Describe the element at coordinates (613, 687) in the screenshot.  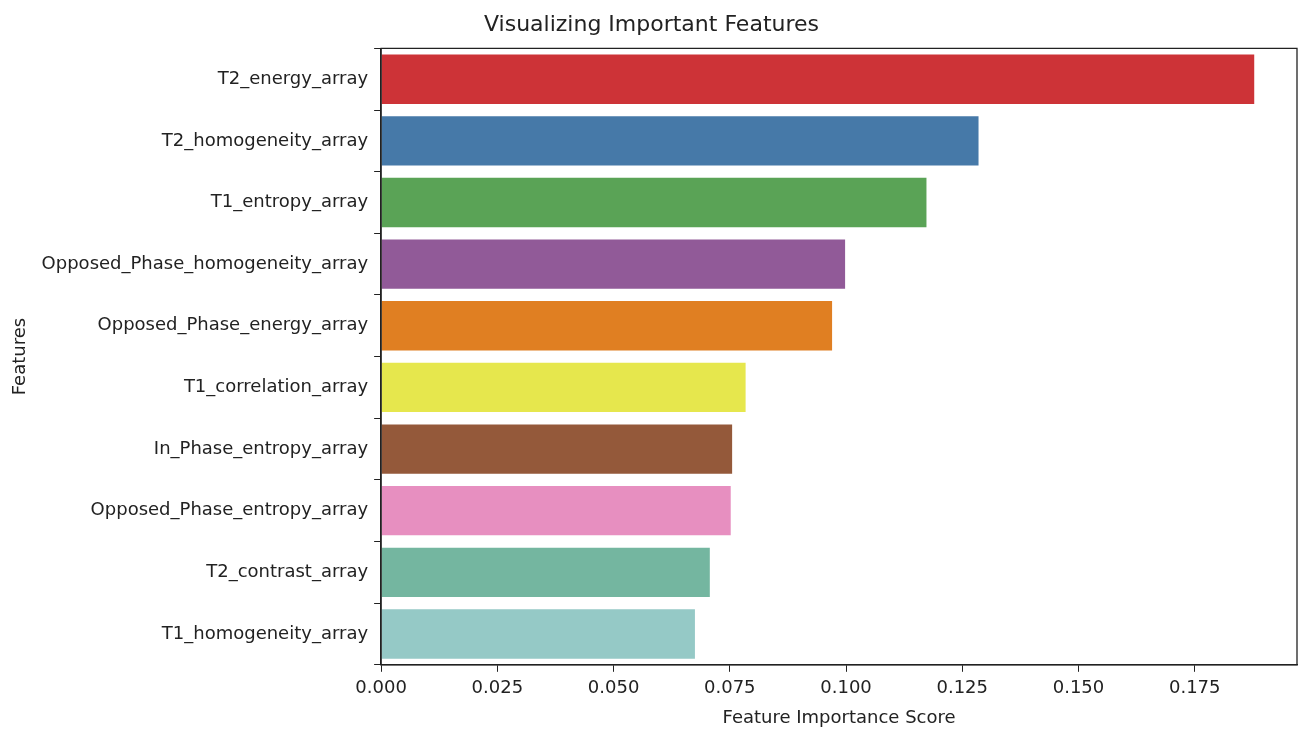
I see `x-tick-label: 0.050` at that location.